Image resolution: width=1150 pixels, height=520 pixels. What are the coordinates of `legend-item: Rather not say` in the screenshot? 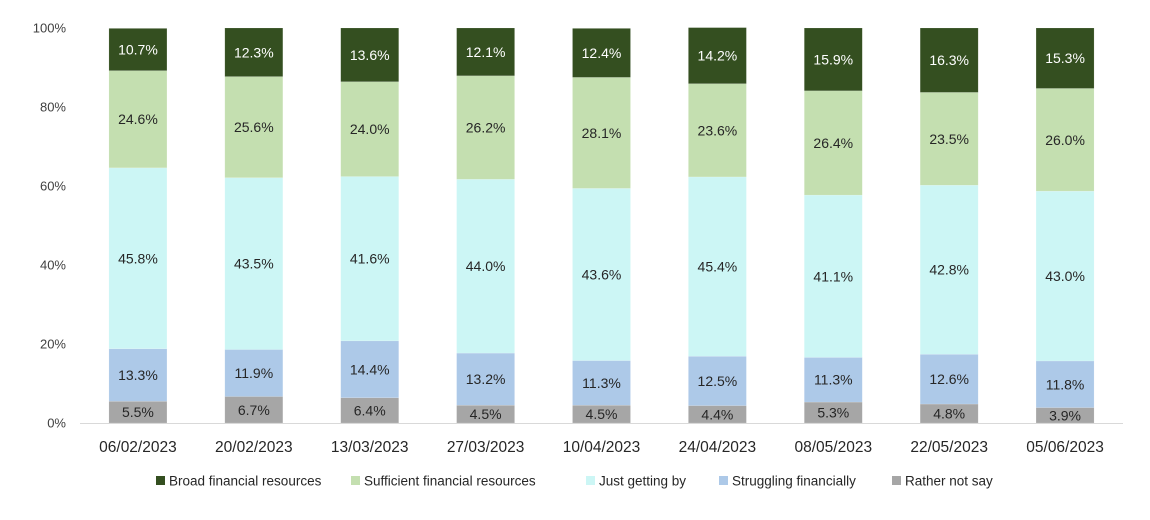 It's located at (942, 481).